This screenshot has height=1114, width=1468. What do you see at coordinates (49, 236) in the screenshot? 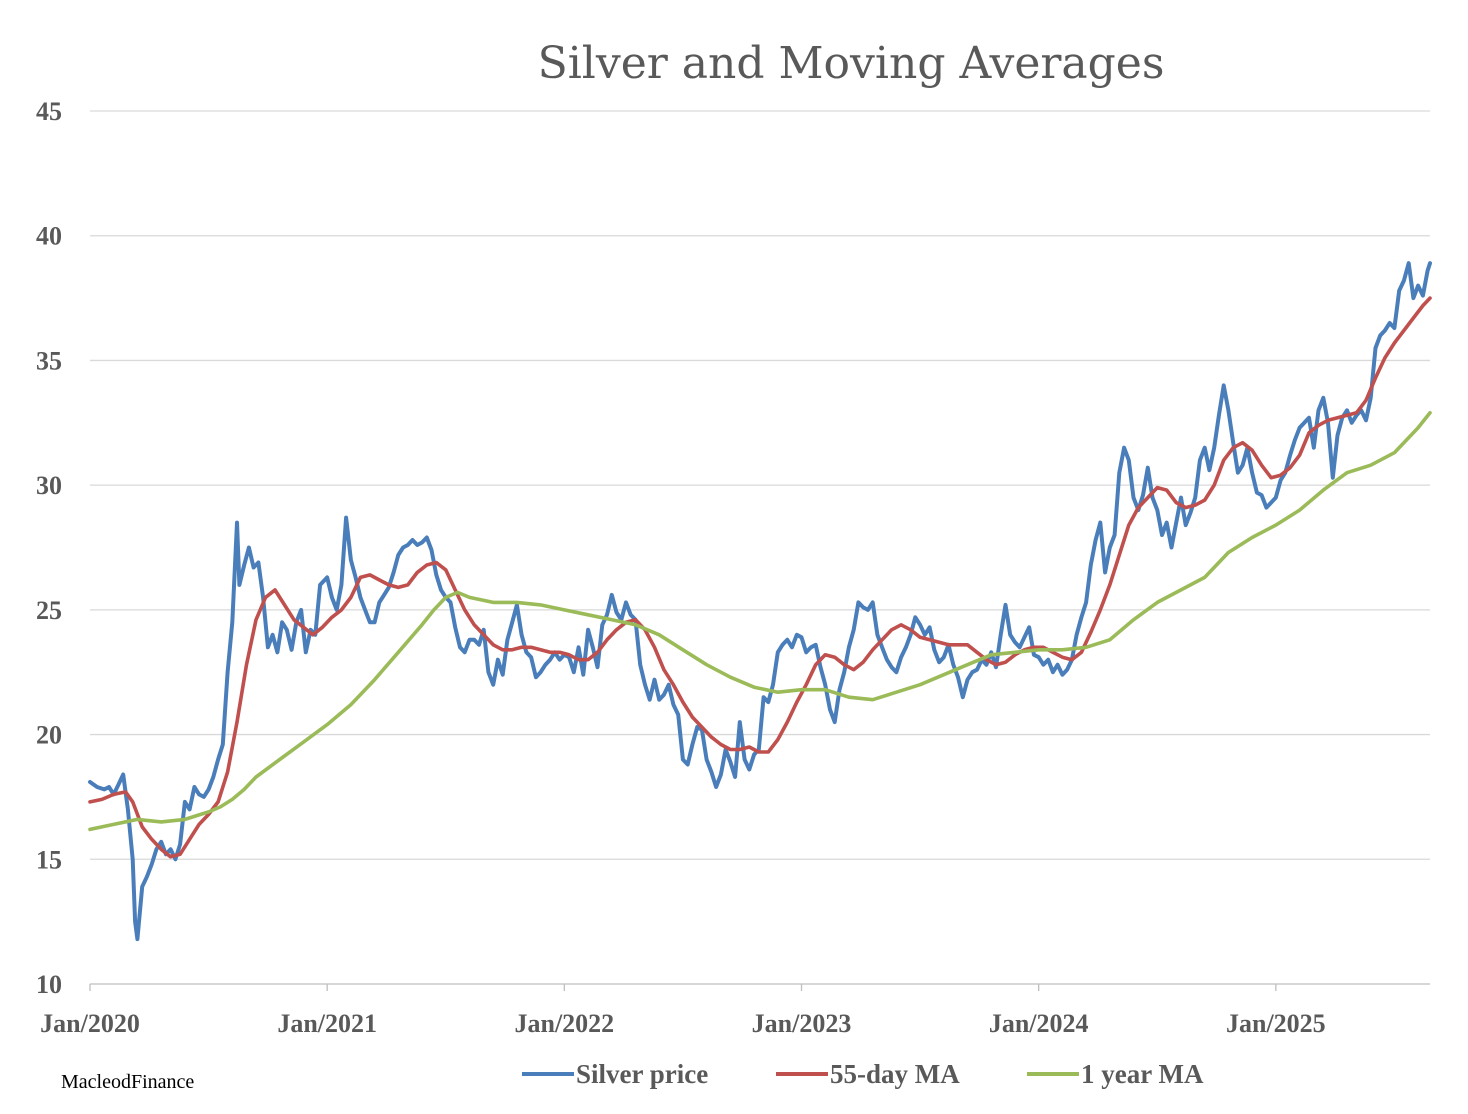
I see `y-tick-label: 40` at bounding box center [49, 236].